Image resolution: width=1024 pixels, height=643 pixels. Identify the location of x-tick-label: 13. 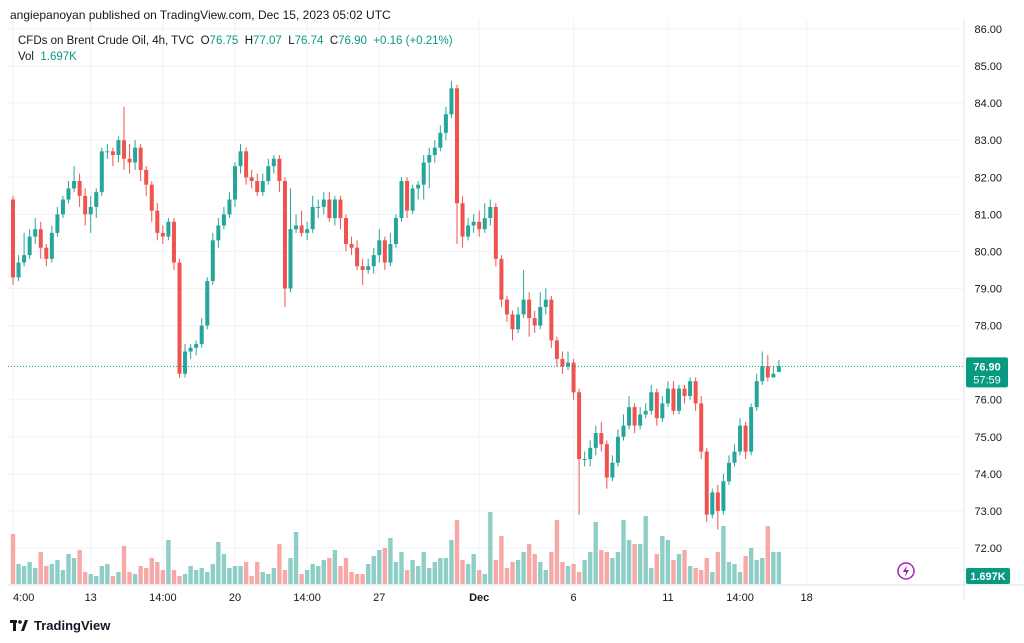
(91, 598).